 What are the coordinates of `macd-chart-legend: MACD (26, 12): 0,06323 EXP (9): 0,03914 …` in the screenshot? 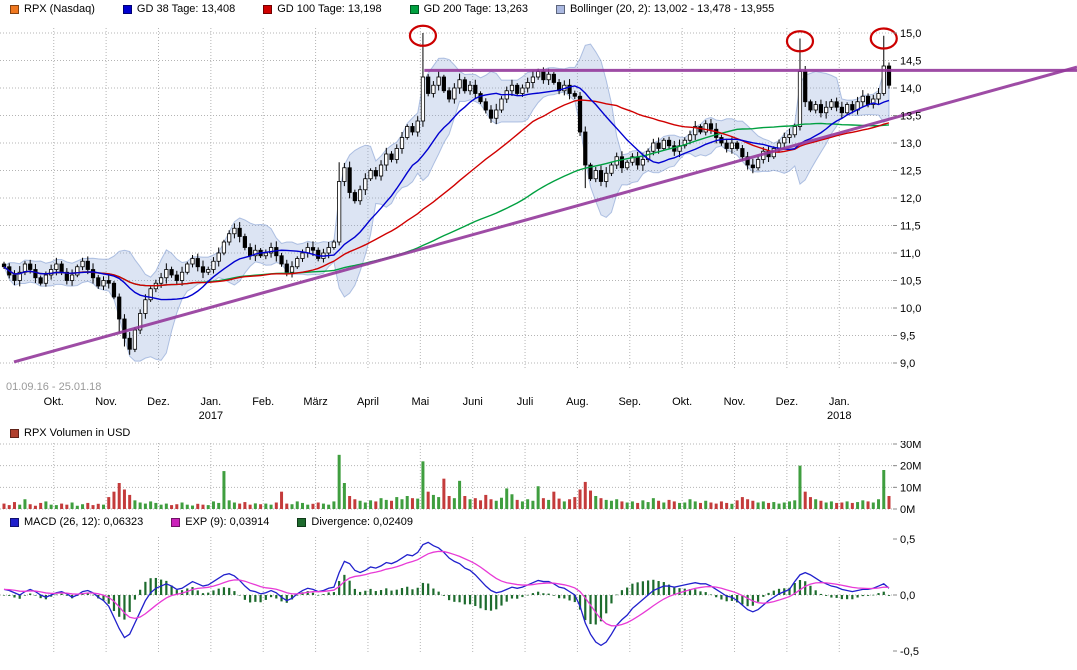 It's located at (538, 522).